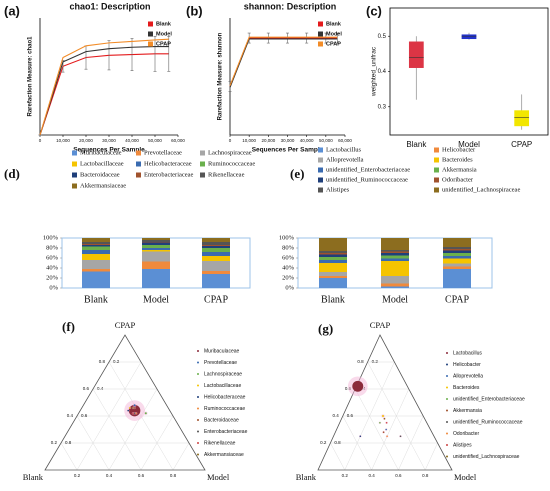 This screenshot has width=550, height=491. I want to click on y-axis-label: Rarefaction Measure: shannon, so click(221, 76).